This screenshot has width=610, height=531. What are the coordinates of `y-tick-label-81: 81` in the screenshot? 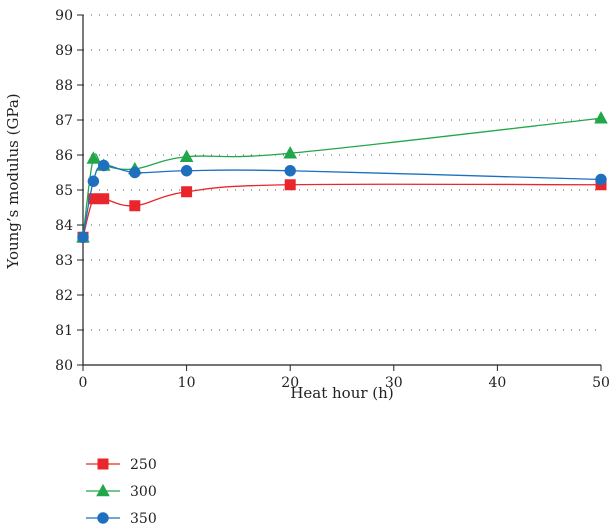 It's located at (64, 331).